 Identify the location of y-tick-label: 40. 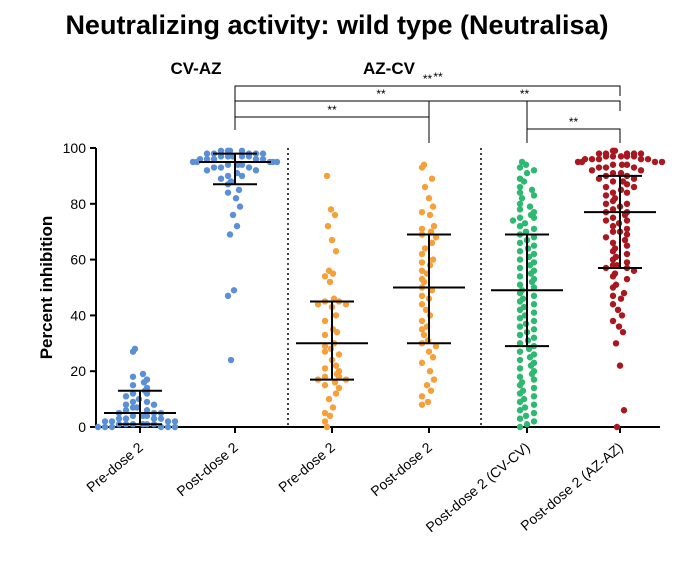
(78, 315).